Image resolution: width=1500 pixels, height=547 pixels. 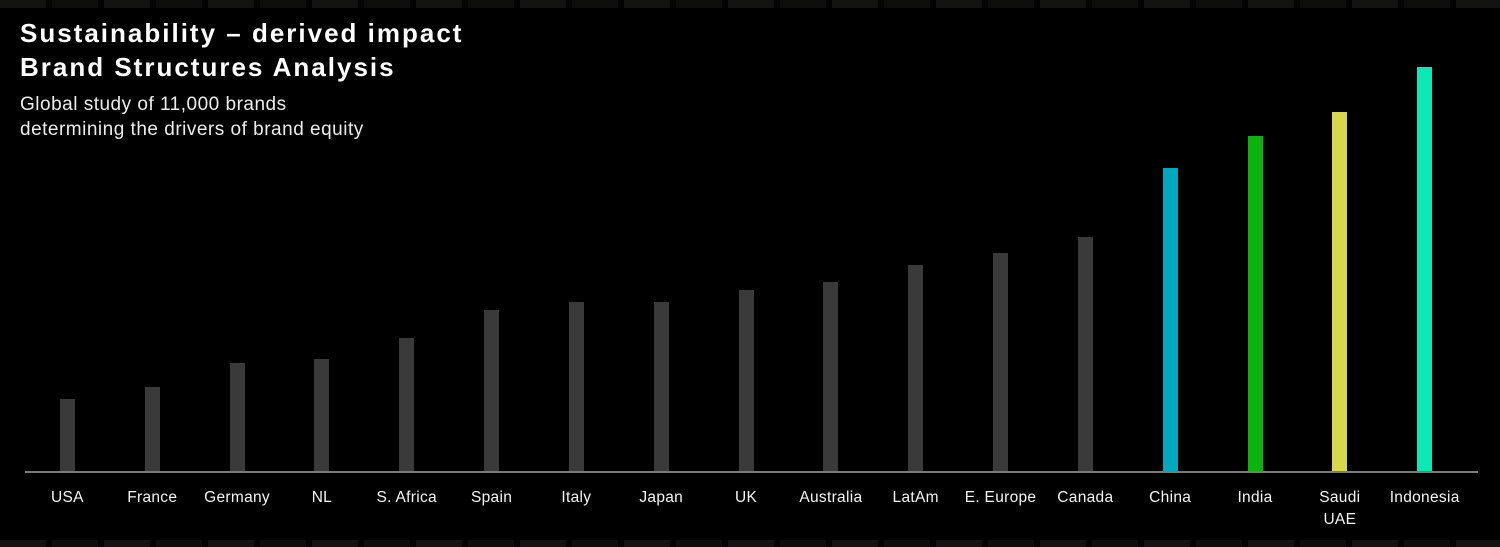 I want to click on bottom-edge-thumbnail-strip, so click(x=750, y=543).